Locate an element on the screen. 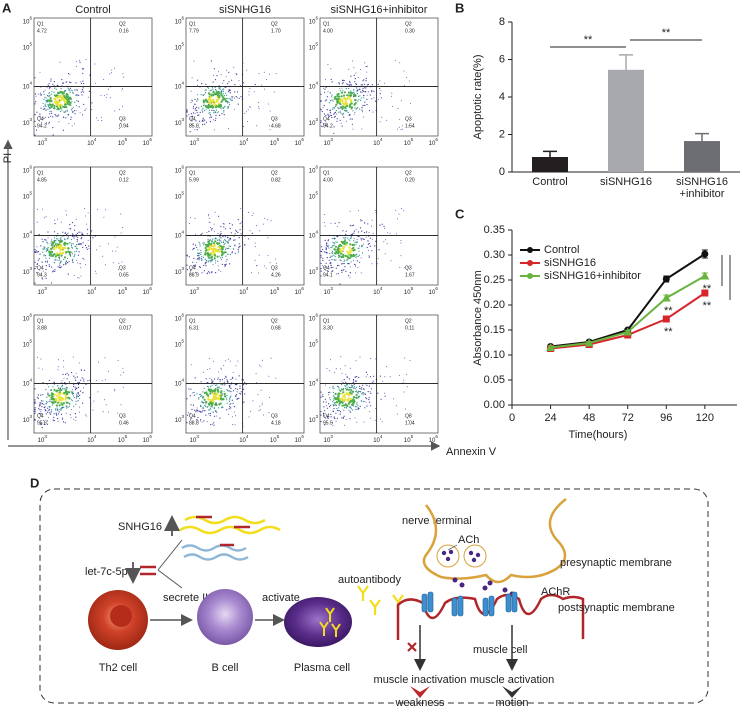 This screenshot has height=714, width=743. quadrant-value: 3.30 is located at coordinates (328, 328).